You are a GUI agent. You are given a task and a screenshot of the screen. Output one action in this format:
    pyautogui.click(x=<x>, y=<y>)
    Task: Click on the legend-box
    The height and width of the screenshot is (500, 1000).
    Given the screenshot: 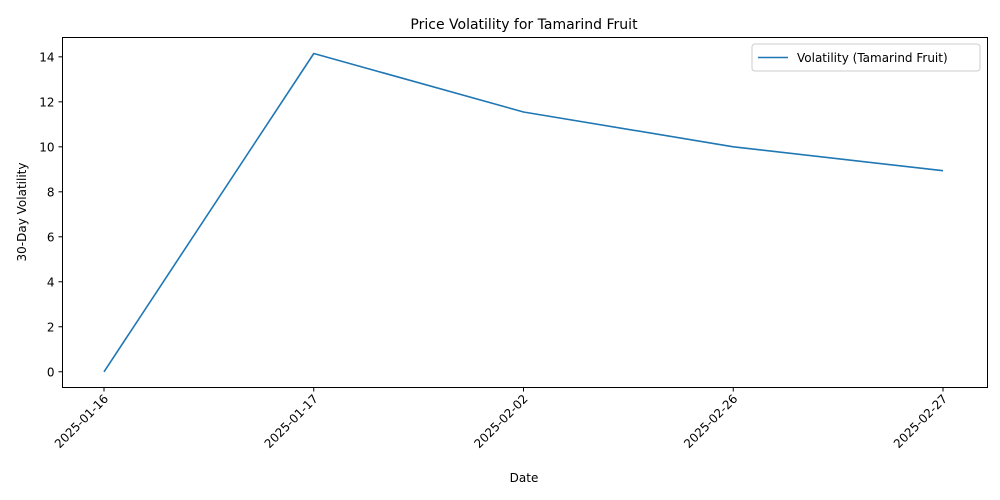 What is the action you would take?
    pyautogui.click(x=866, y=57)
    